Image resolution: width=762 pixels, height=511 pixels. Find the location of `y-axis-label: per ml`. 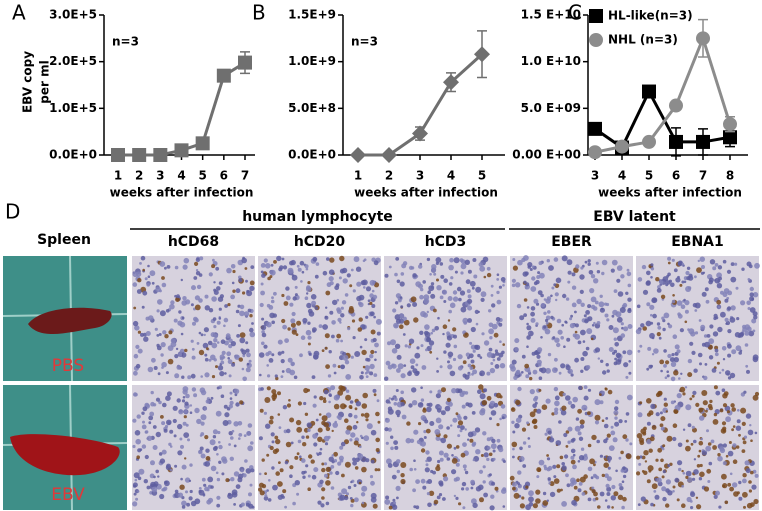

y-axis-label: per ml is located at coordinates (45, 81).